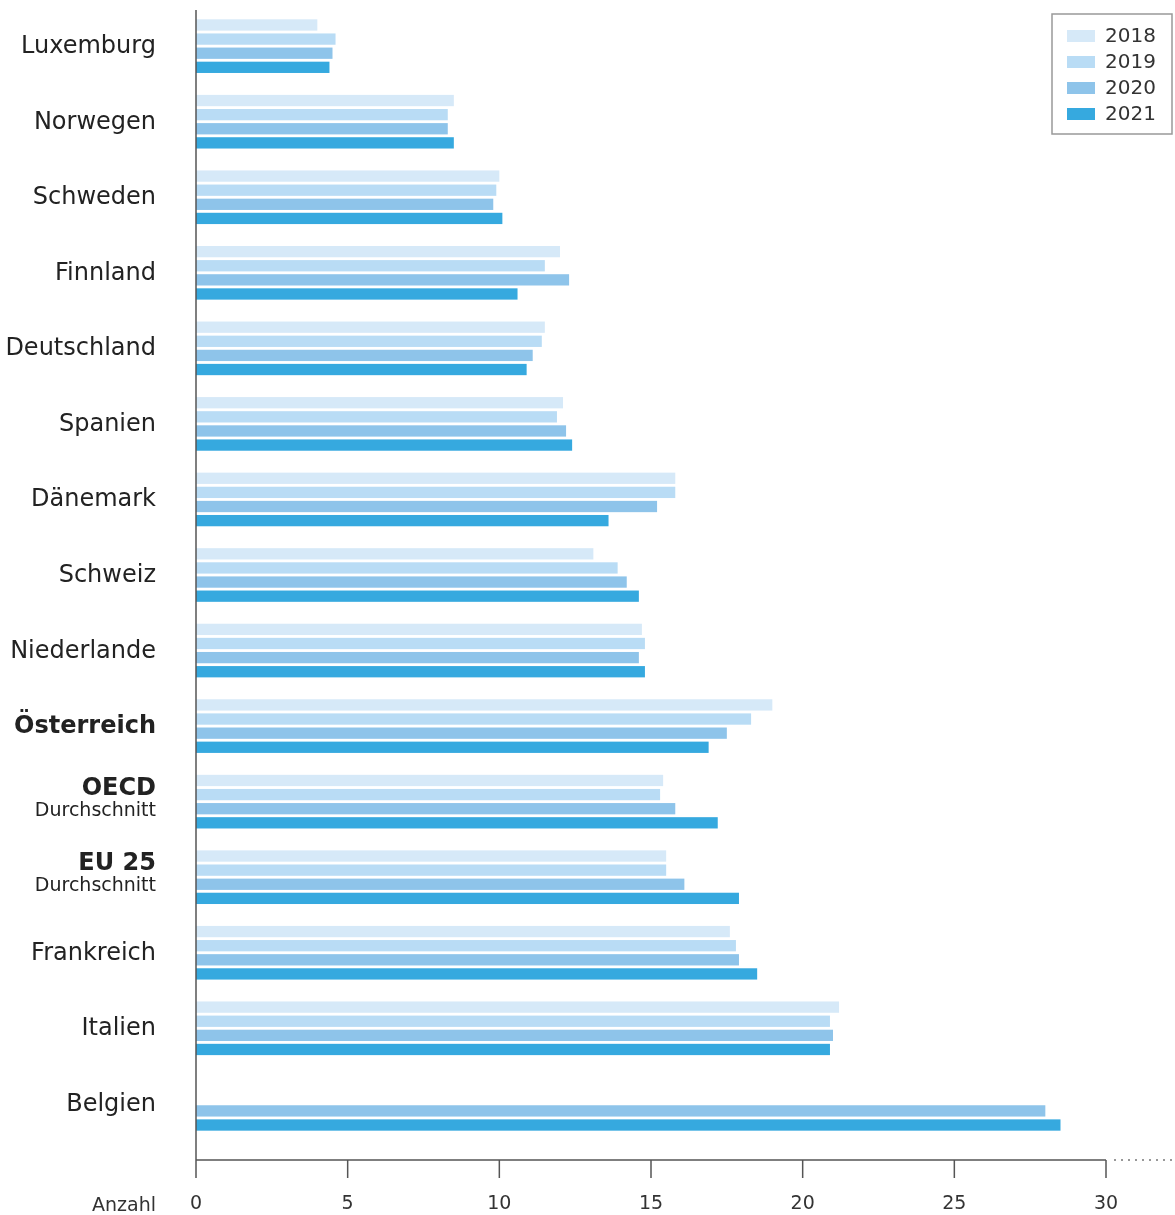  I want to click on x-tick-label: 0, so click(196, 1201).